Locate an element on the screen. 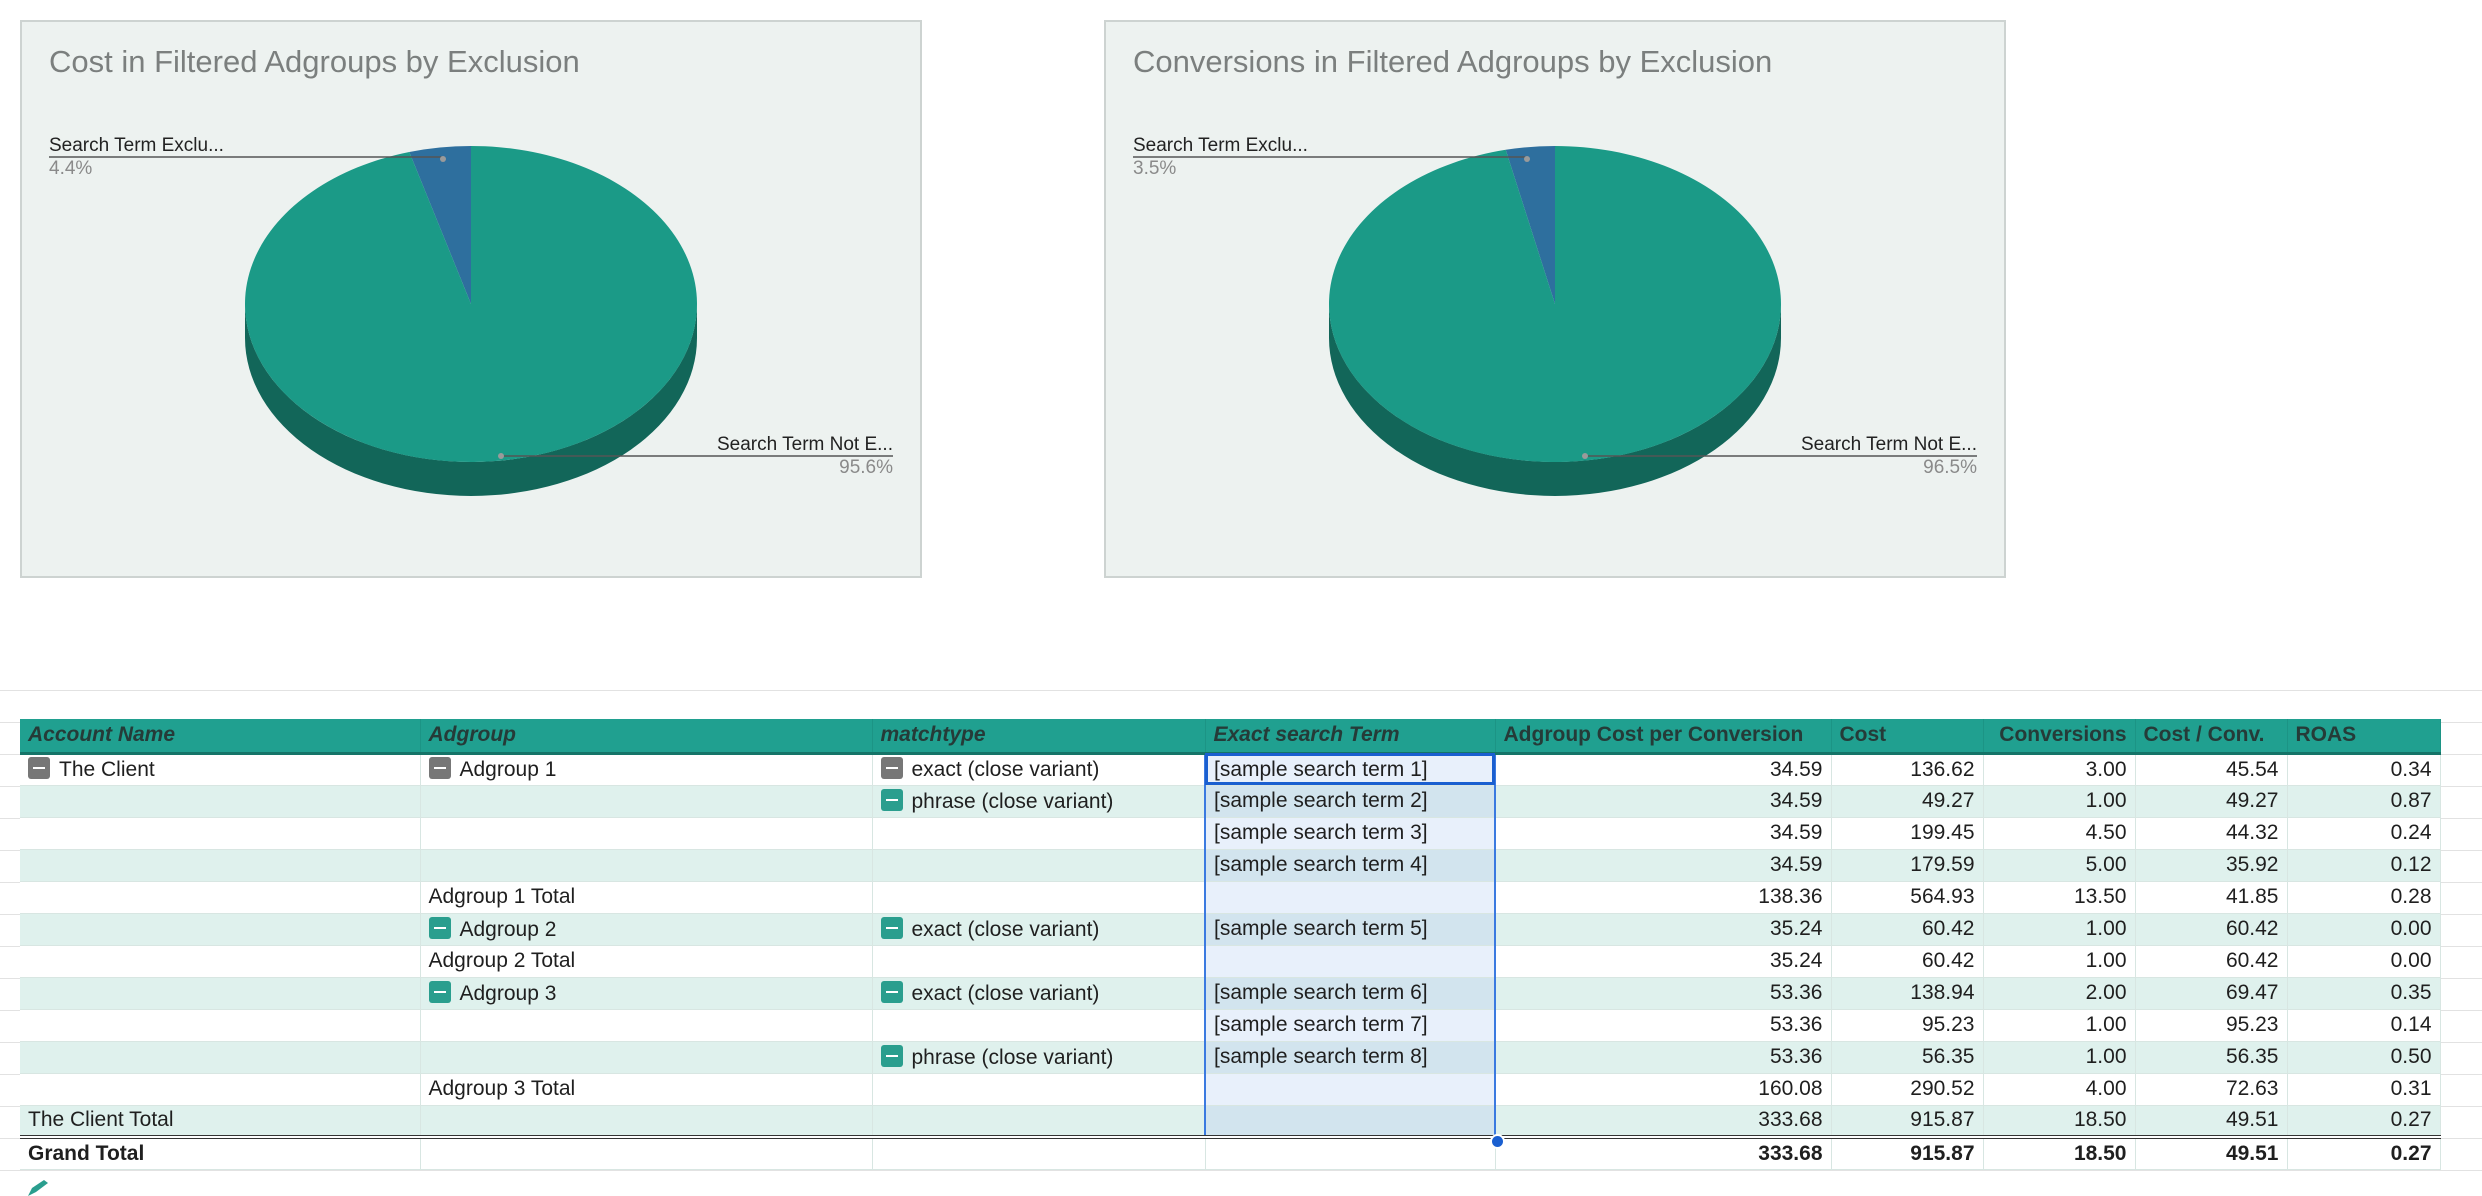 This screenshot has width=2482, height=1196. cell-cost: 564.93 is located at coordinates (1907, 897).